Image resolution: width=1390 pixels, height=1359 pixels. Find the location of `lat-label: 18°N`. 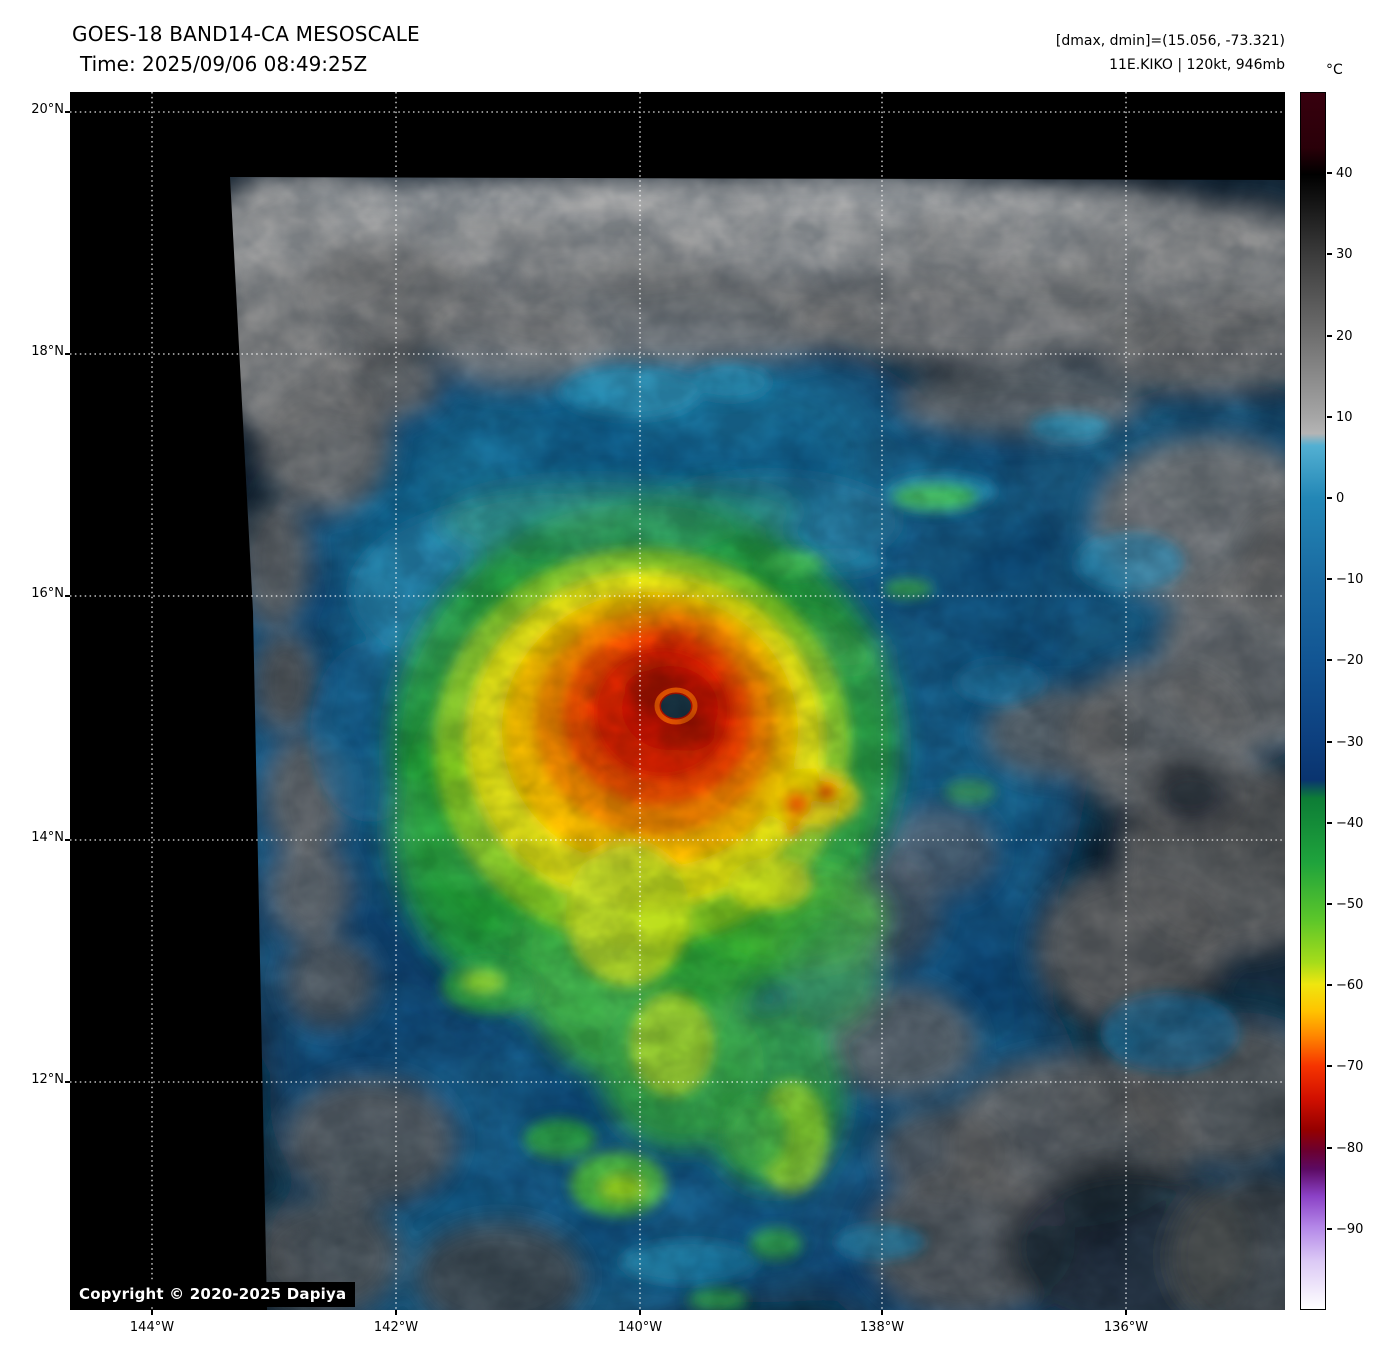

lat-label: 18°N is located at coordinates (47, 351).